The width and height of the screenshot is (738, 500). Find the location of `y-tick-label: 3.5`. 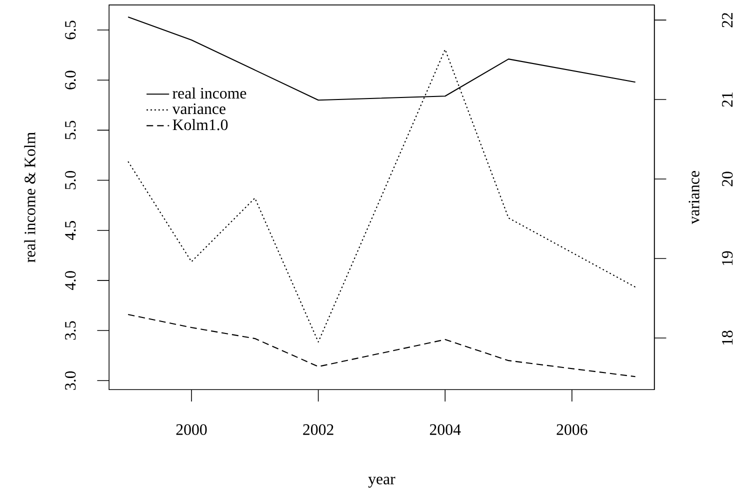

y-tick-label: 3.5 is located at coordinates (70, 330).